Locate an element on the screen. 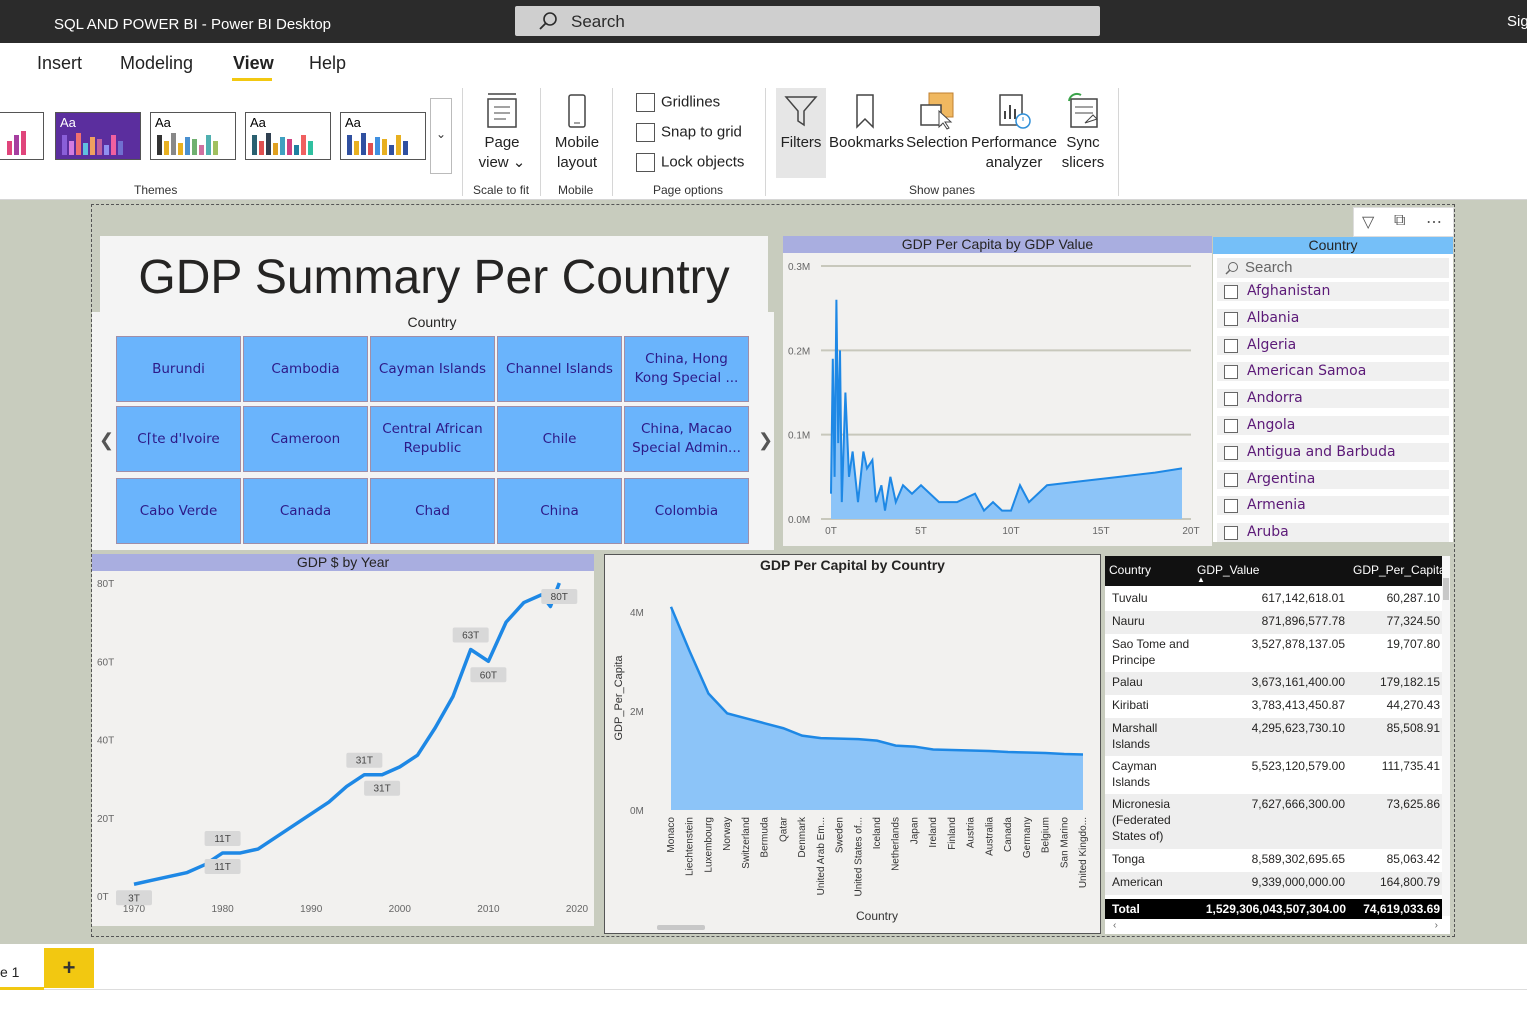 This screenshot has height=1014, width=1527. selection-label: Selection is located at coordinates (937, 142).